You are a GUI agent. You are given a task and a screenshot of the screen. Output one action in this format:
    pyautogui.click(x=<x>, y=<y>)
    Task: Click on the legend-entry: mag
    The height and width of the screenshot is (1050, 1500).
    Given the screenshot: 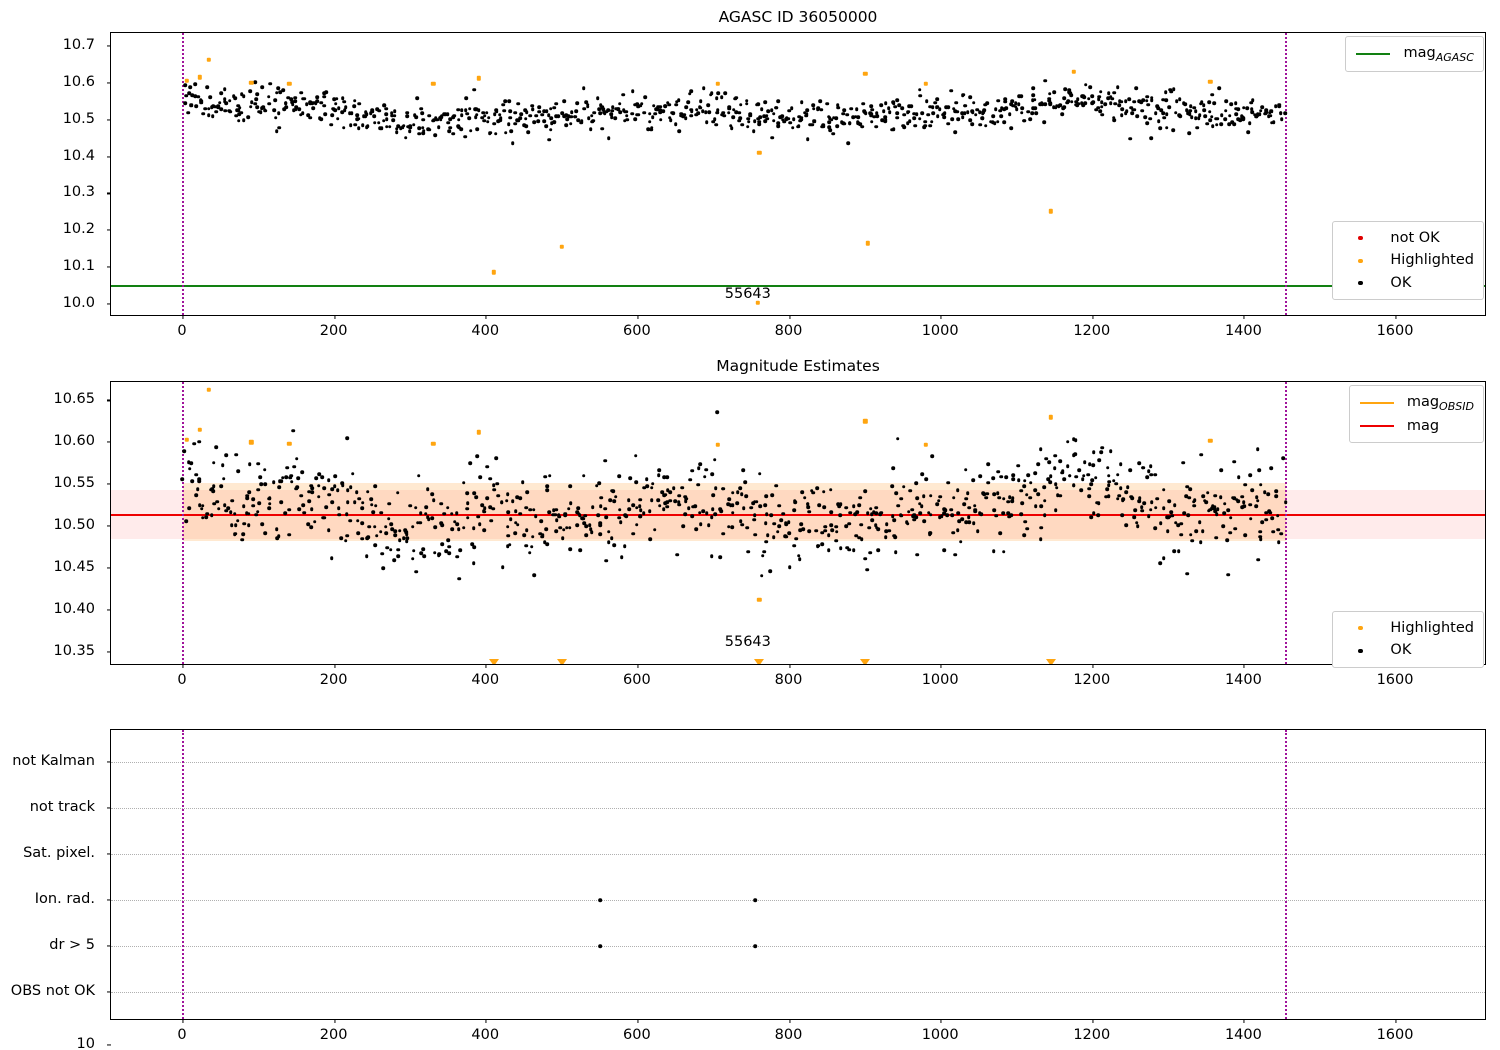 What is the action you would take?
    pyautogui.click(x=1415, y=426)
    